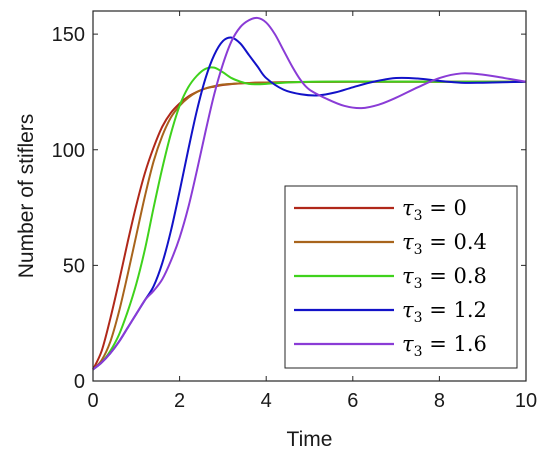  Describe the element at coordinates (92, 401) in the screenshot. I see `x-tick-label-0: 0` at that location.